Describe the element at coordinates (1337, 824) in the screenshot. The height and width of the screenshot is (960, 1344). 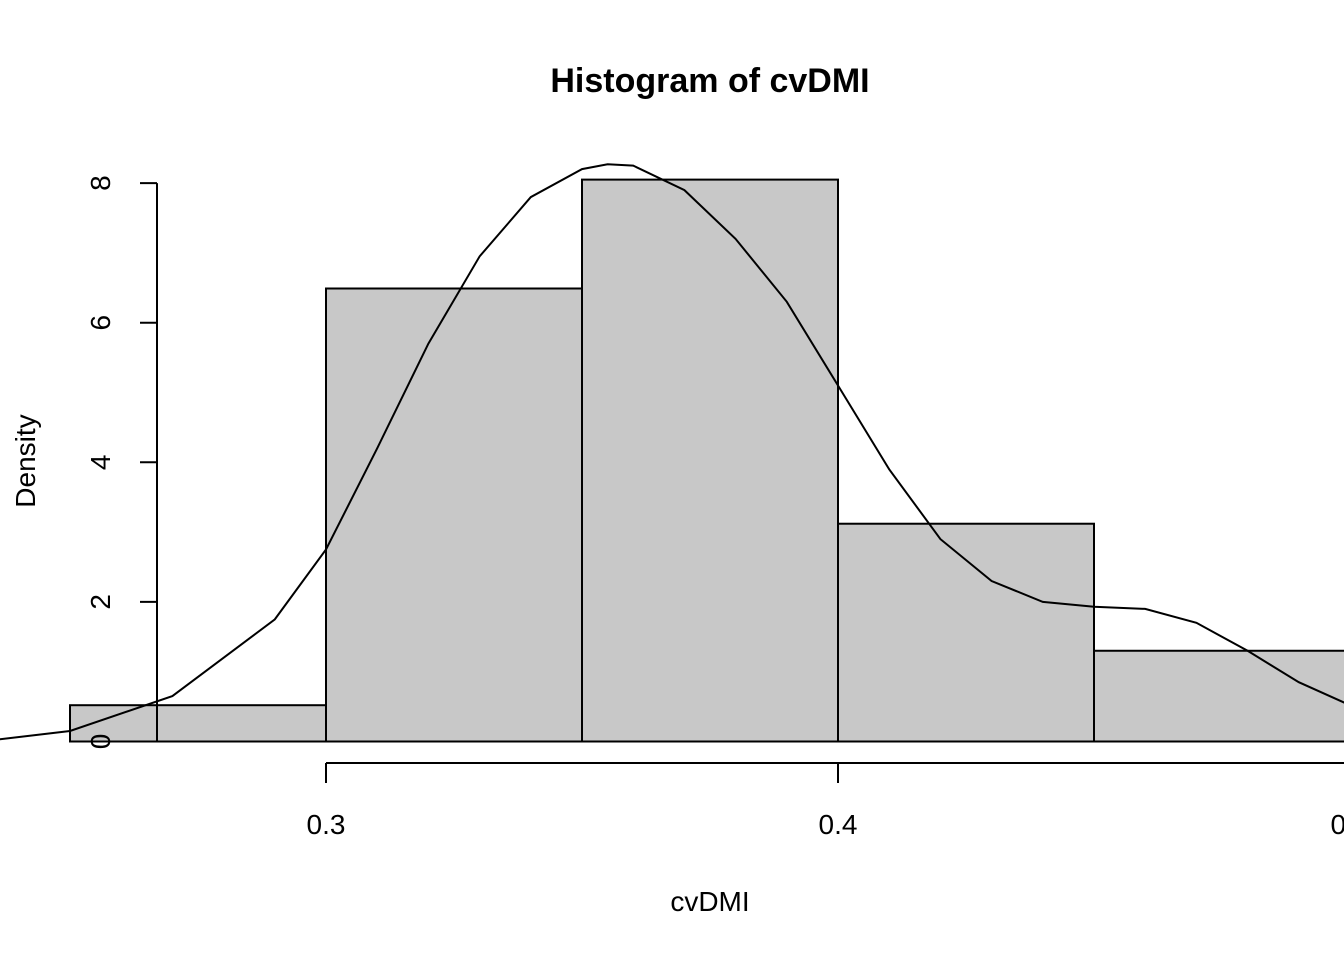
I see `x-tick-label-2: 0.5` at that location.